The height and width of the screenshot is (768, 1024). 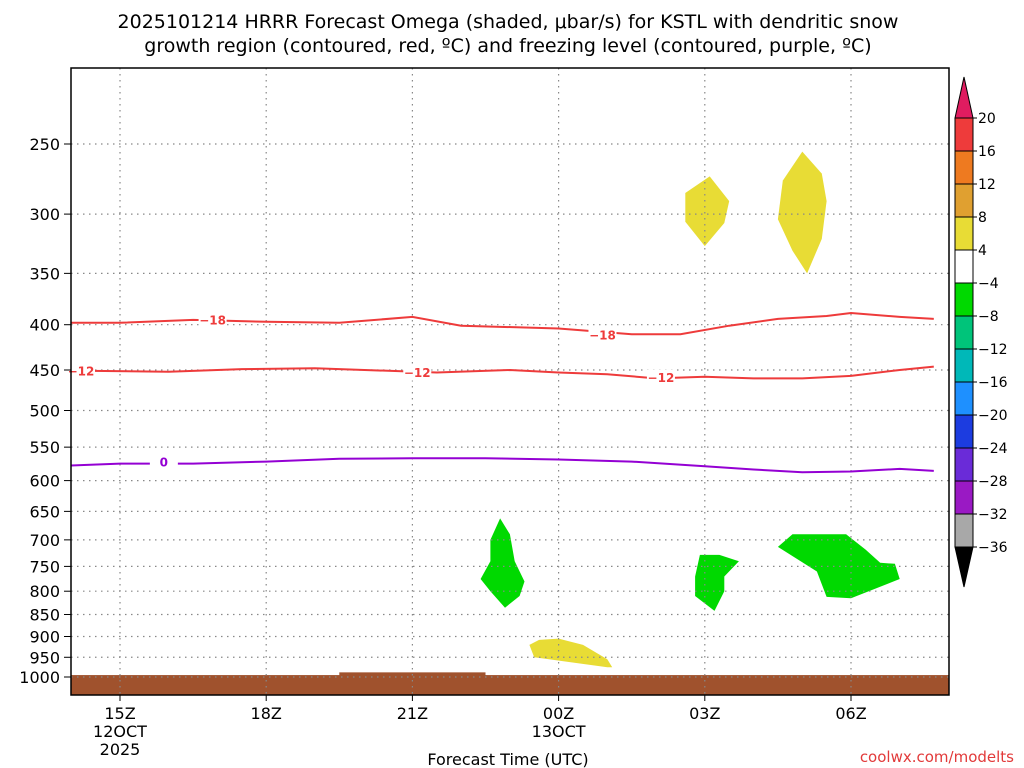 I want to click on colorbar-label--16: −16, so click(x=993, y=383).